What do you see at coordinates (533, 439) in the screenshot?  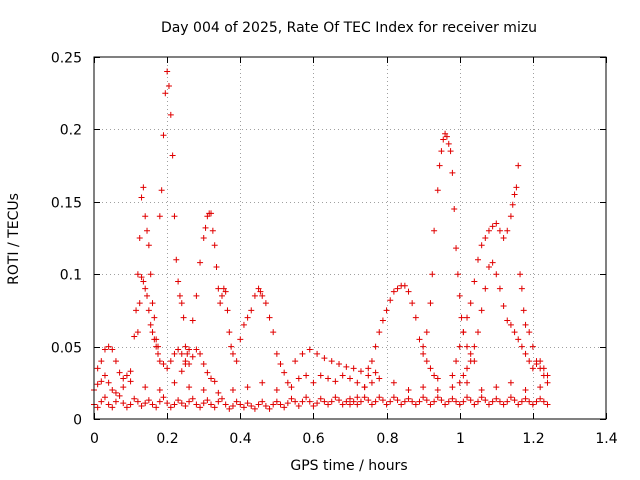 I see `x-tick-label: 1.2` at bounding box center [533, 439].